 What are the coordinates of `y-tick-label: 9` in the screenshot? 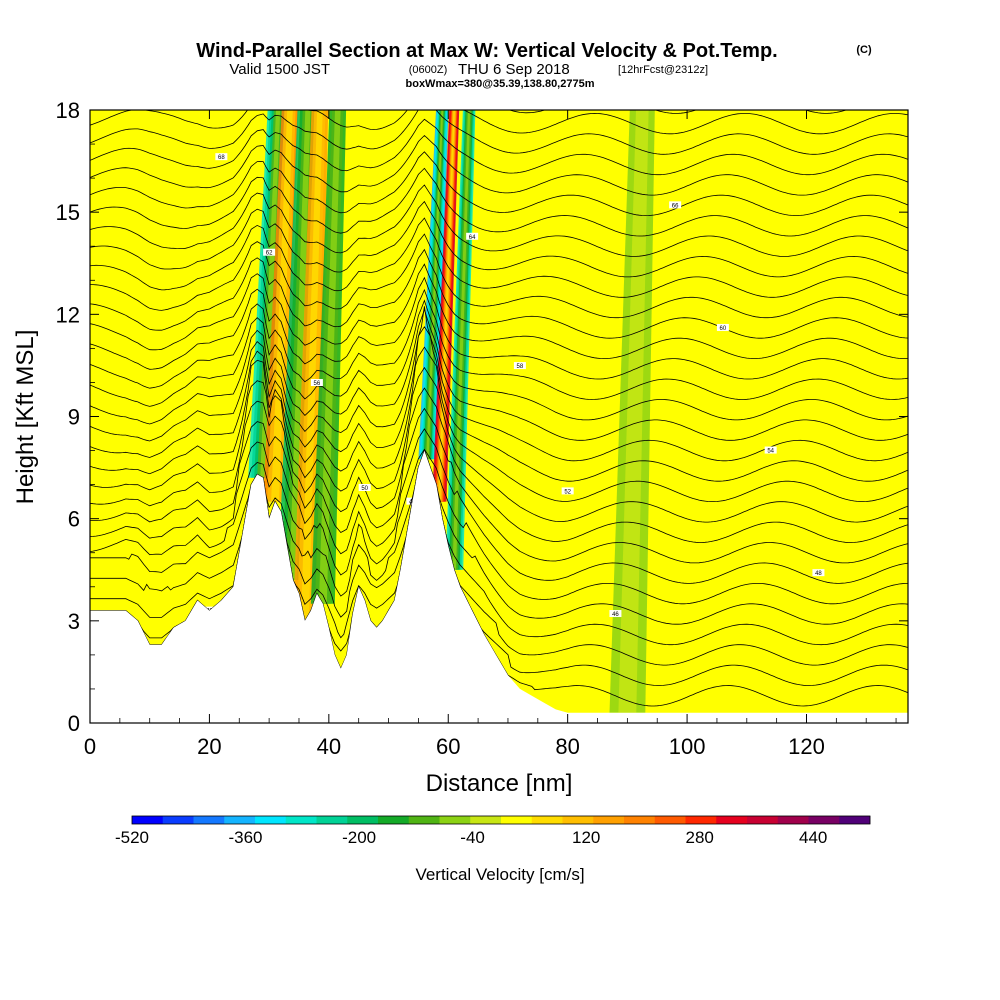 It's located at (74, 417).